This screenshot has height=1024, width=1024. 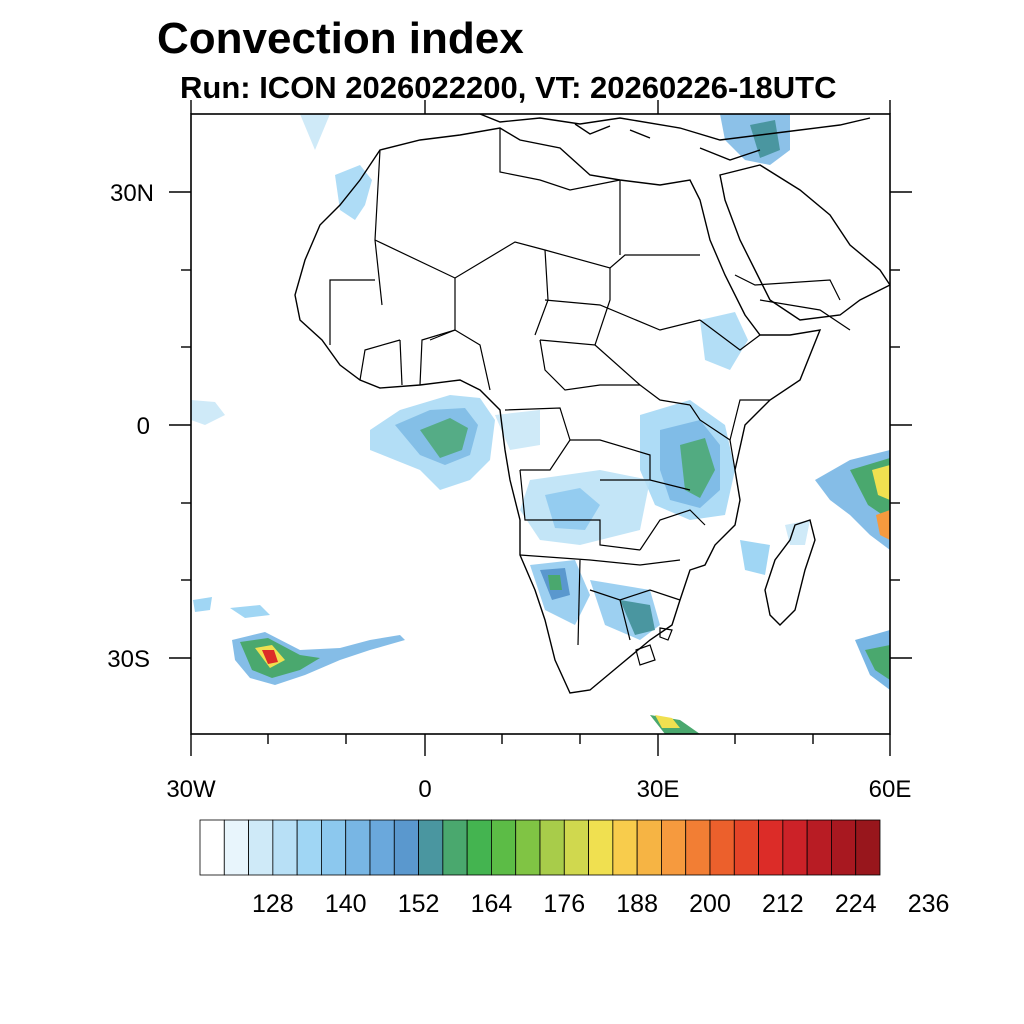 What do you see at coordinates (890, 789) in the screenshot?
I see `x-label-60e: 60E` at bounding box center [890, 789].